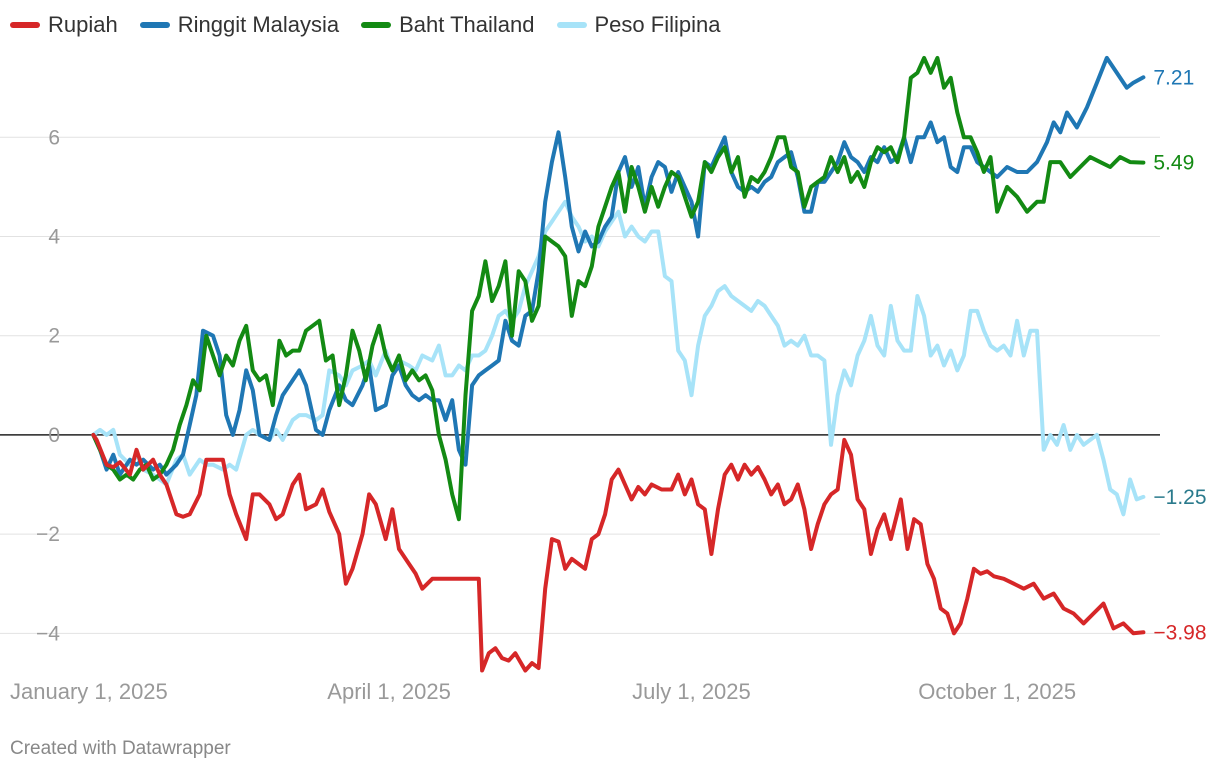 This screenshot has width=1220, height=774. I want to click on legend-label: Baht Thailand, so click(467, 24).